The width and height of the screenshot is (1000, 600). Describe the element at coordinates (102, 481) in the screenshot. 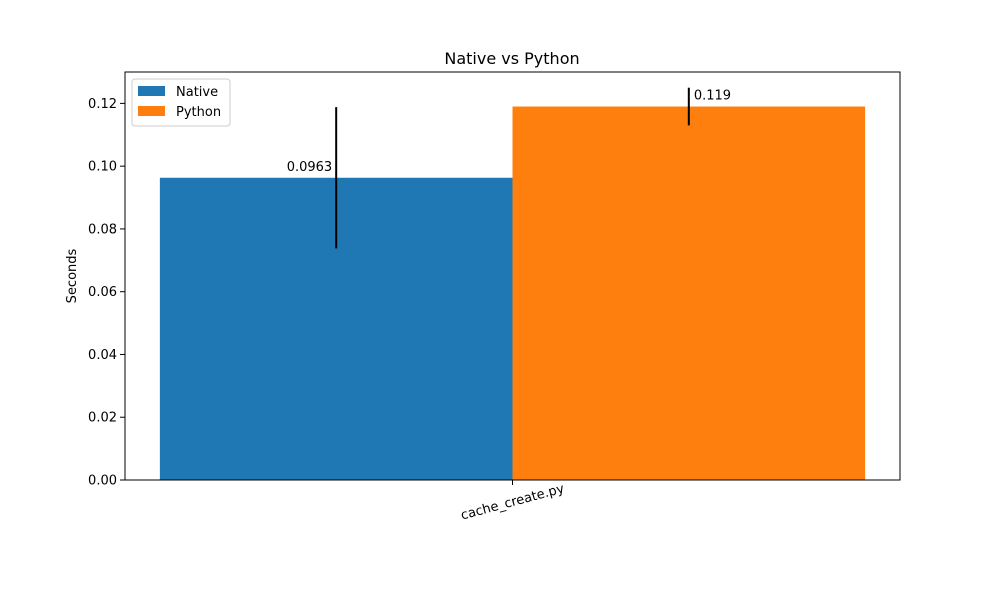

I see `y-tick-label: 0.00` at that location.